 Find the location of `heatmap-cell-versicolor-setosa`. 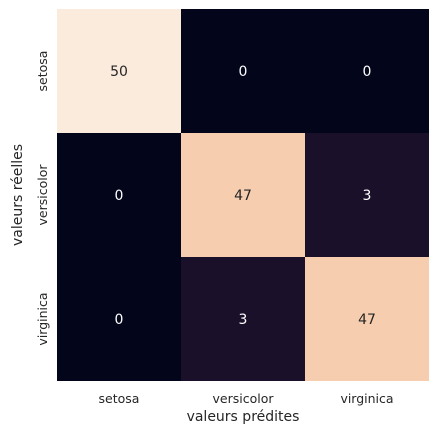

heatmap-cell-versicolor-setosa is located at coordinates (119, 195).